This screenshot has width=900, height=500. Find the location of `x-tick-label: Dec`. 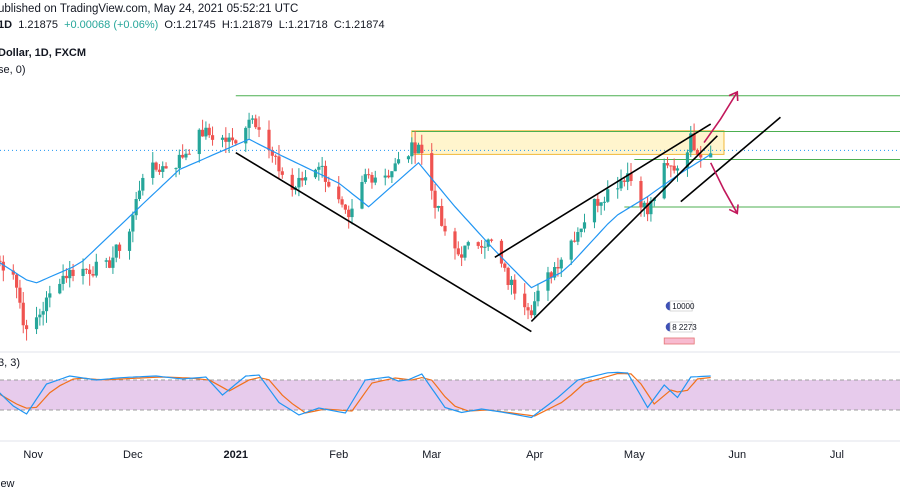

x-tick-label: Dec is located at coordinates (133, 455).